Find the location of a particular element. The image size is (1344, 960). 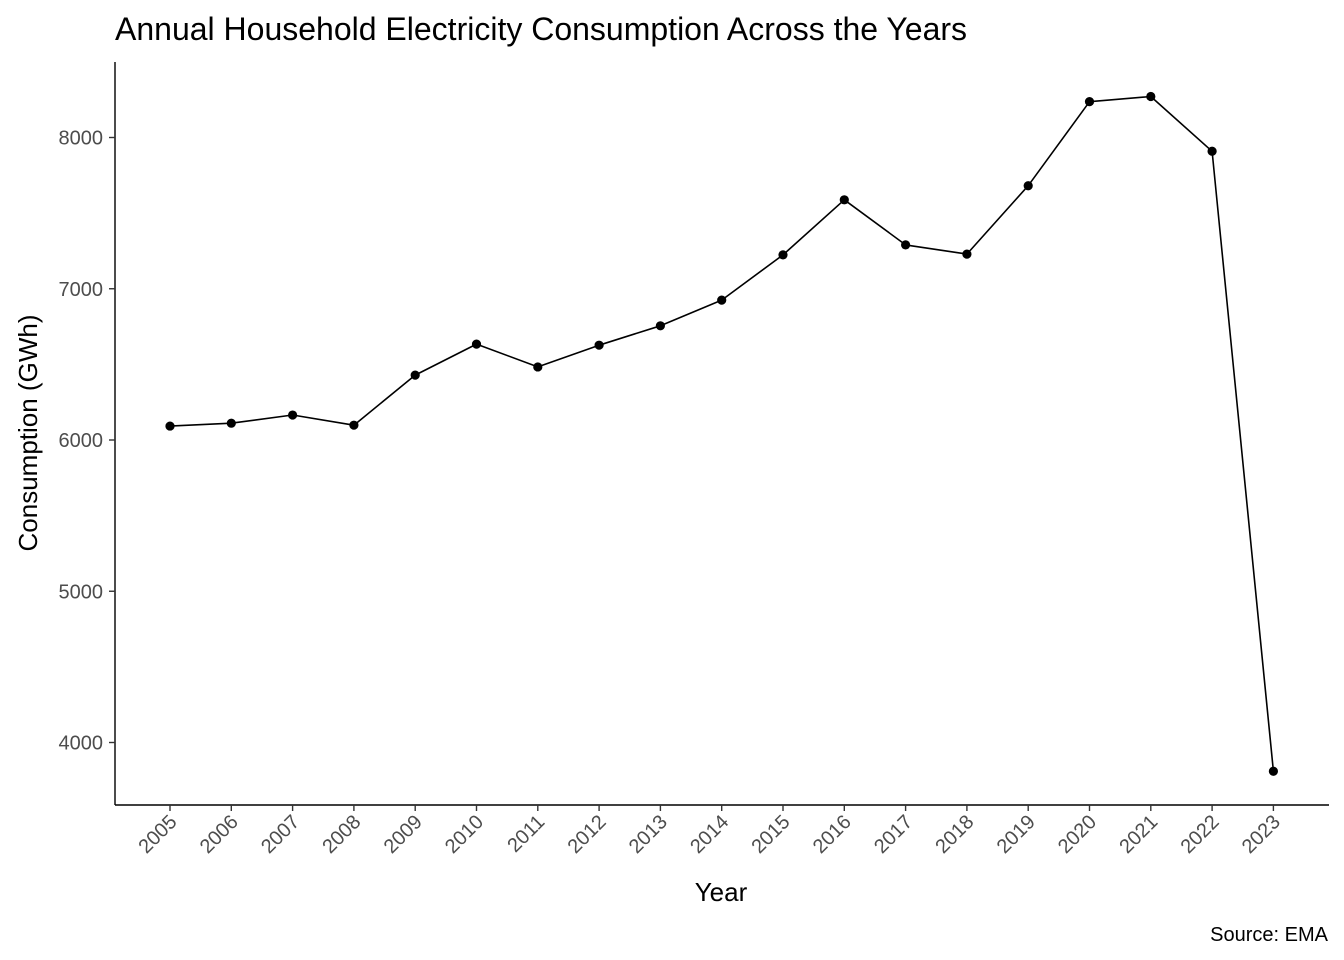

y-axis-title: Consumption (GWh) is located at coordinates (28, 433).